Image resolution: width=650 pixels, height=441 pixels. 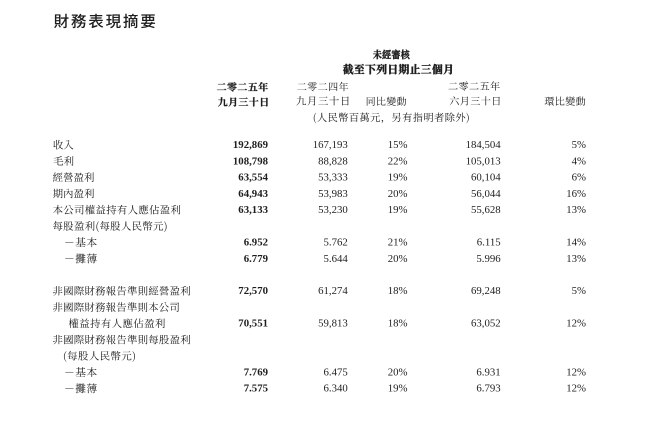 I want to click on svg-text: 69,248, so click(x=486, y=291).